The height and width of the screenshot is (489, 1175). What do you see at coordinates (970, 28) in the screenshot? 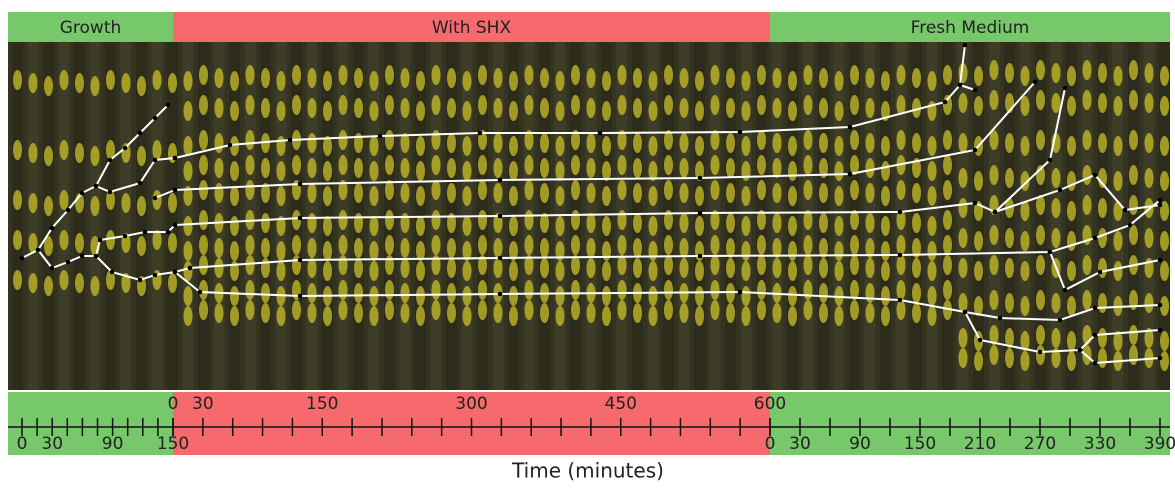
I see `phase-label: Fresh Medium` at bounding box center [970, 28].